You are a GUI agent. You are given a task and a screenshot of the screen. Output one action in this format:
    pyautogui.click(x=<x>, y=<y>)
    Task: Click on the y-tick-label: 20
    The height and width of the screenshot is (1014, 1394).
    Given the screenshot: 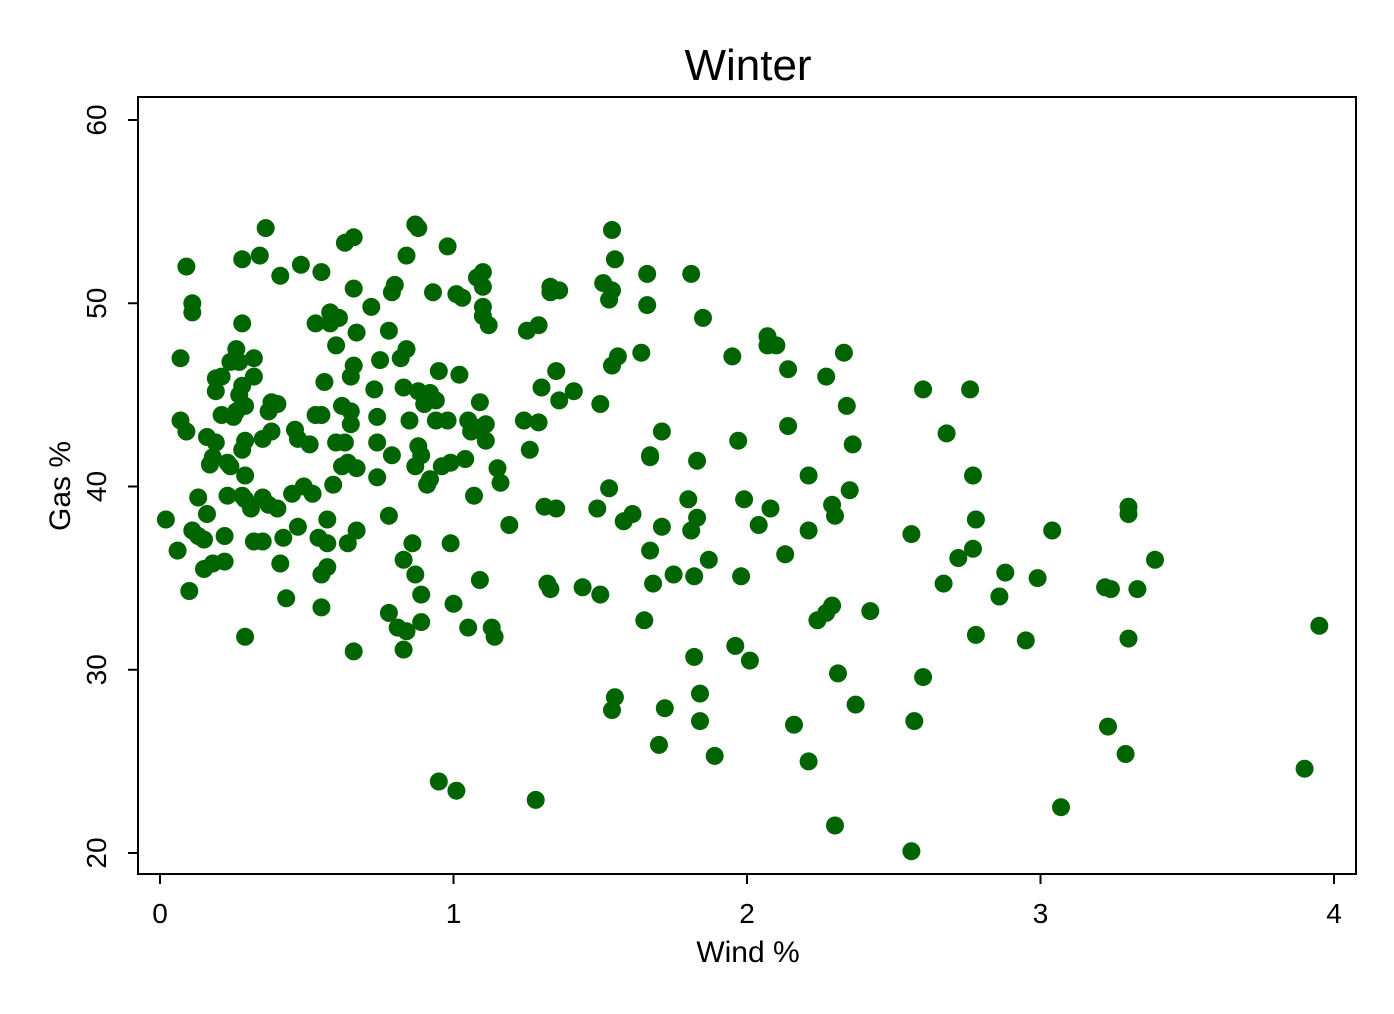 What is the action you would take?
    pyautogui.click(x=96, y=852)
    